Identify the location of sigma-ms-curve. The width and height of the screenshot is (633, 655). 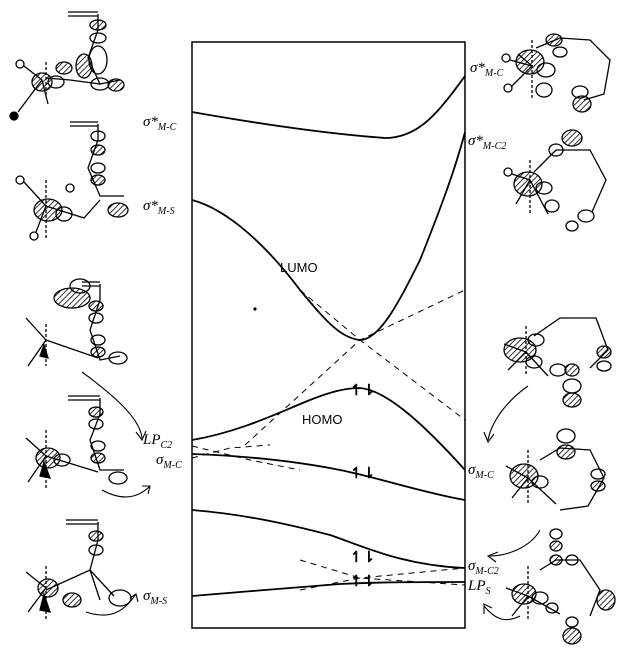
(328, 589).